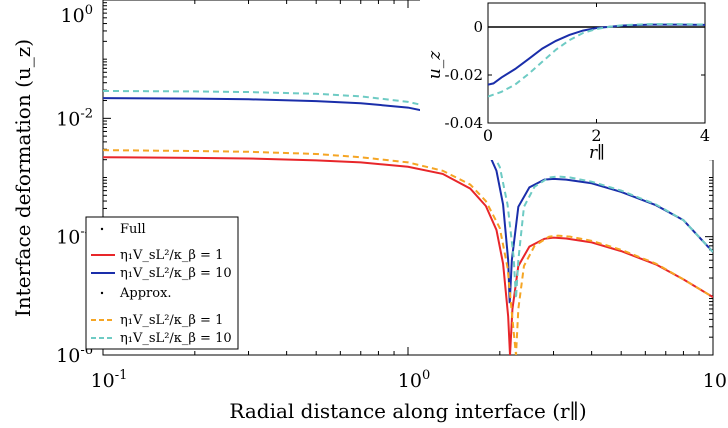  What do you see at coordinates (464, 75) in the screenshot?
I see `inset-y-tick-label: -0.02` at bounding box center [464, 75].